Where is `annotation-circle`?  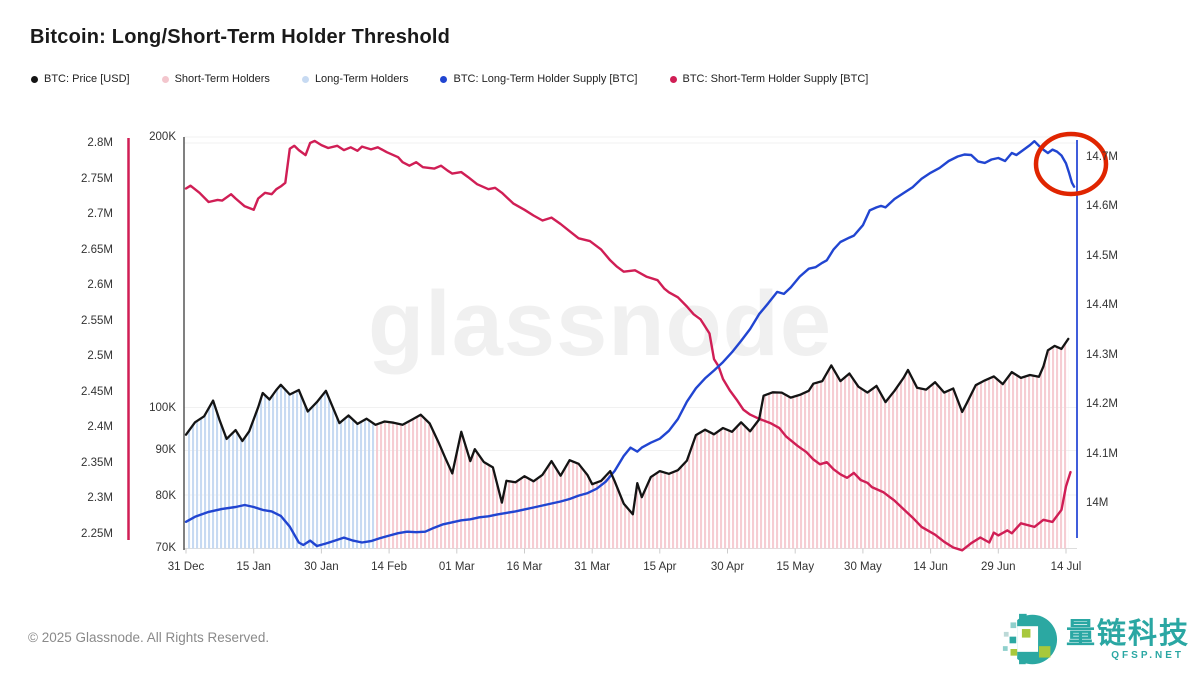 annotation-circle is located at coordinates (1071, 164).